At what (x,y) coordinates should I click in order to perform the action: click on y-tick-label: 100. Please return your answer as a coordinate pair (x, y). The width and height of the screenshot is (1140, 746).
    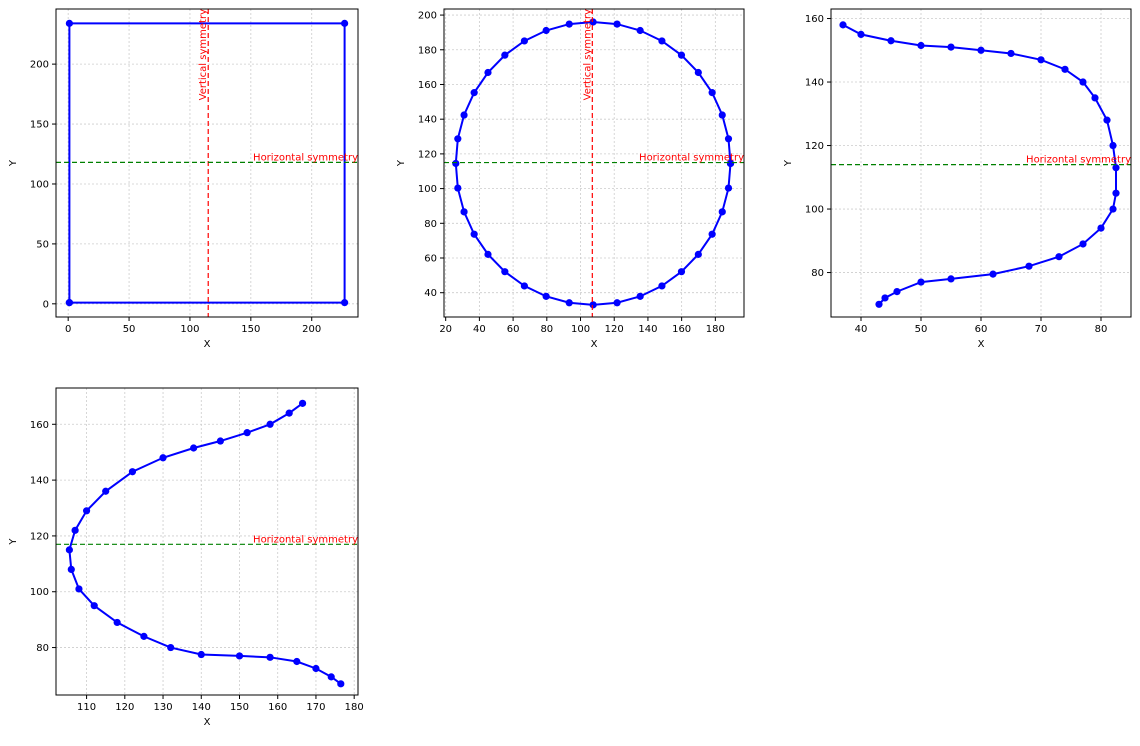
    Looking at the image, I should click on (39, 184).